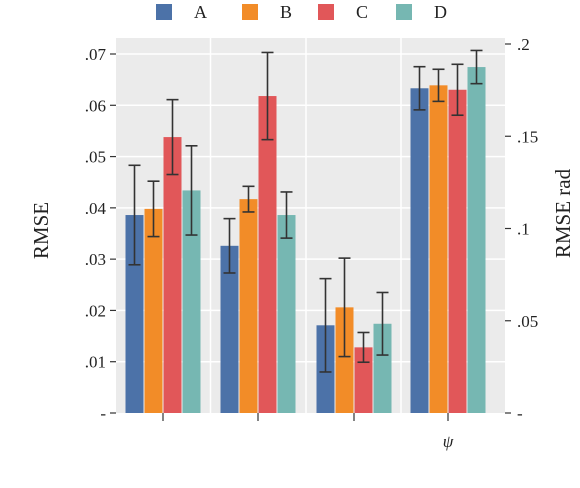 This screenshot has height=488, width=580. I want to click on left-tick-label: .02, so click(95, 310).